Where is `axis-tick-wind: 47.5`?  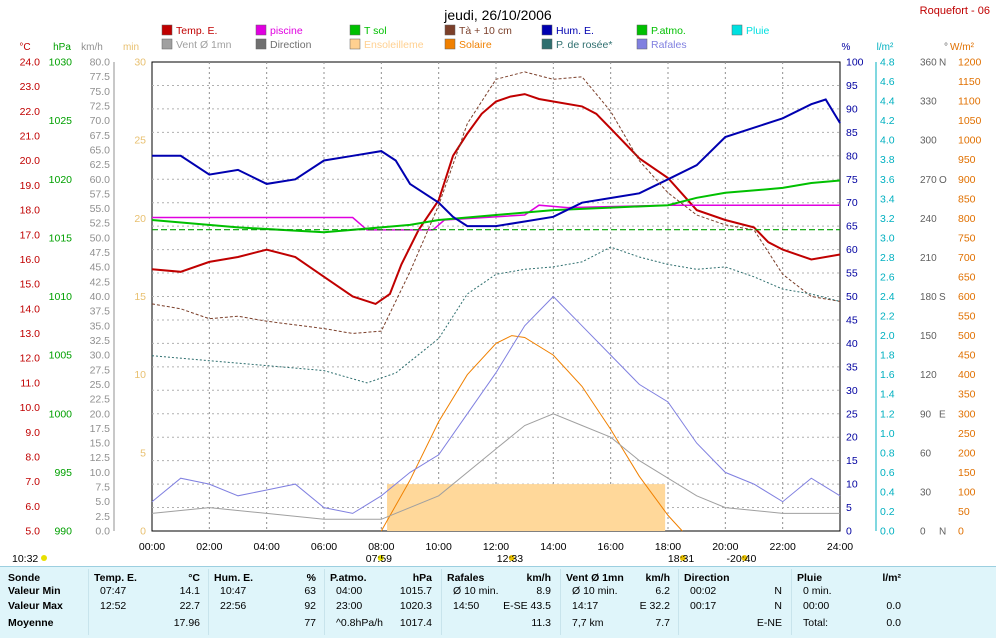 axis-tick-wind: 47.5 is located at coordinates (100, 253).